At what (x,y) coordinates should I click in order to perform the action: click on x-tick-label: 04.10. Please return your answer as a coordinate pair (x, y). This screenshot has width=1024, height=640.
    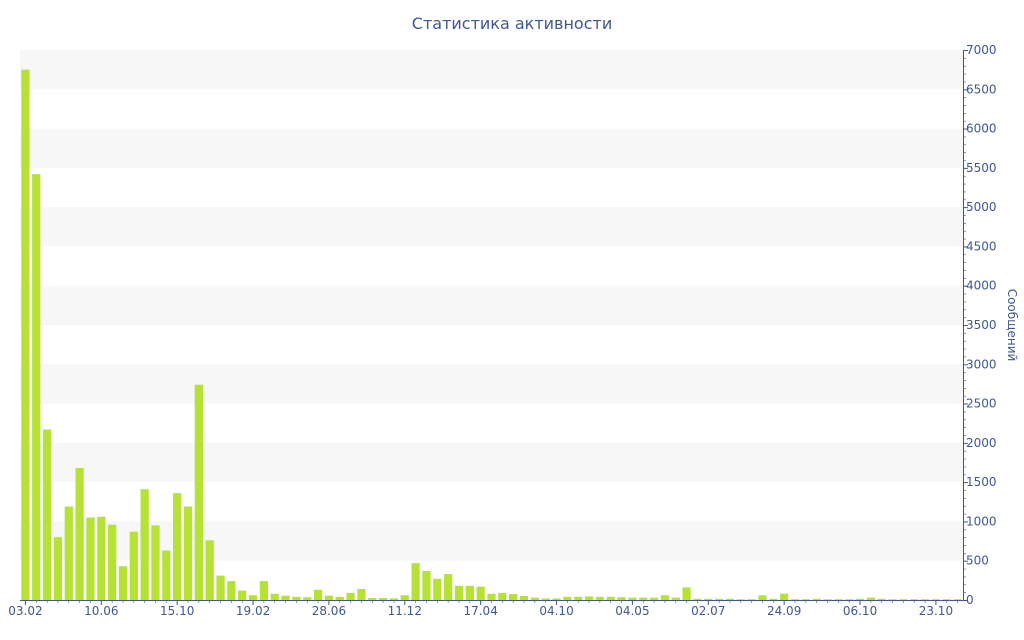
    Looking at the image, I should click on (556, 611).